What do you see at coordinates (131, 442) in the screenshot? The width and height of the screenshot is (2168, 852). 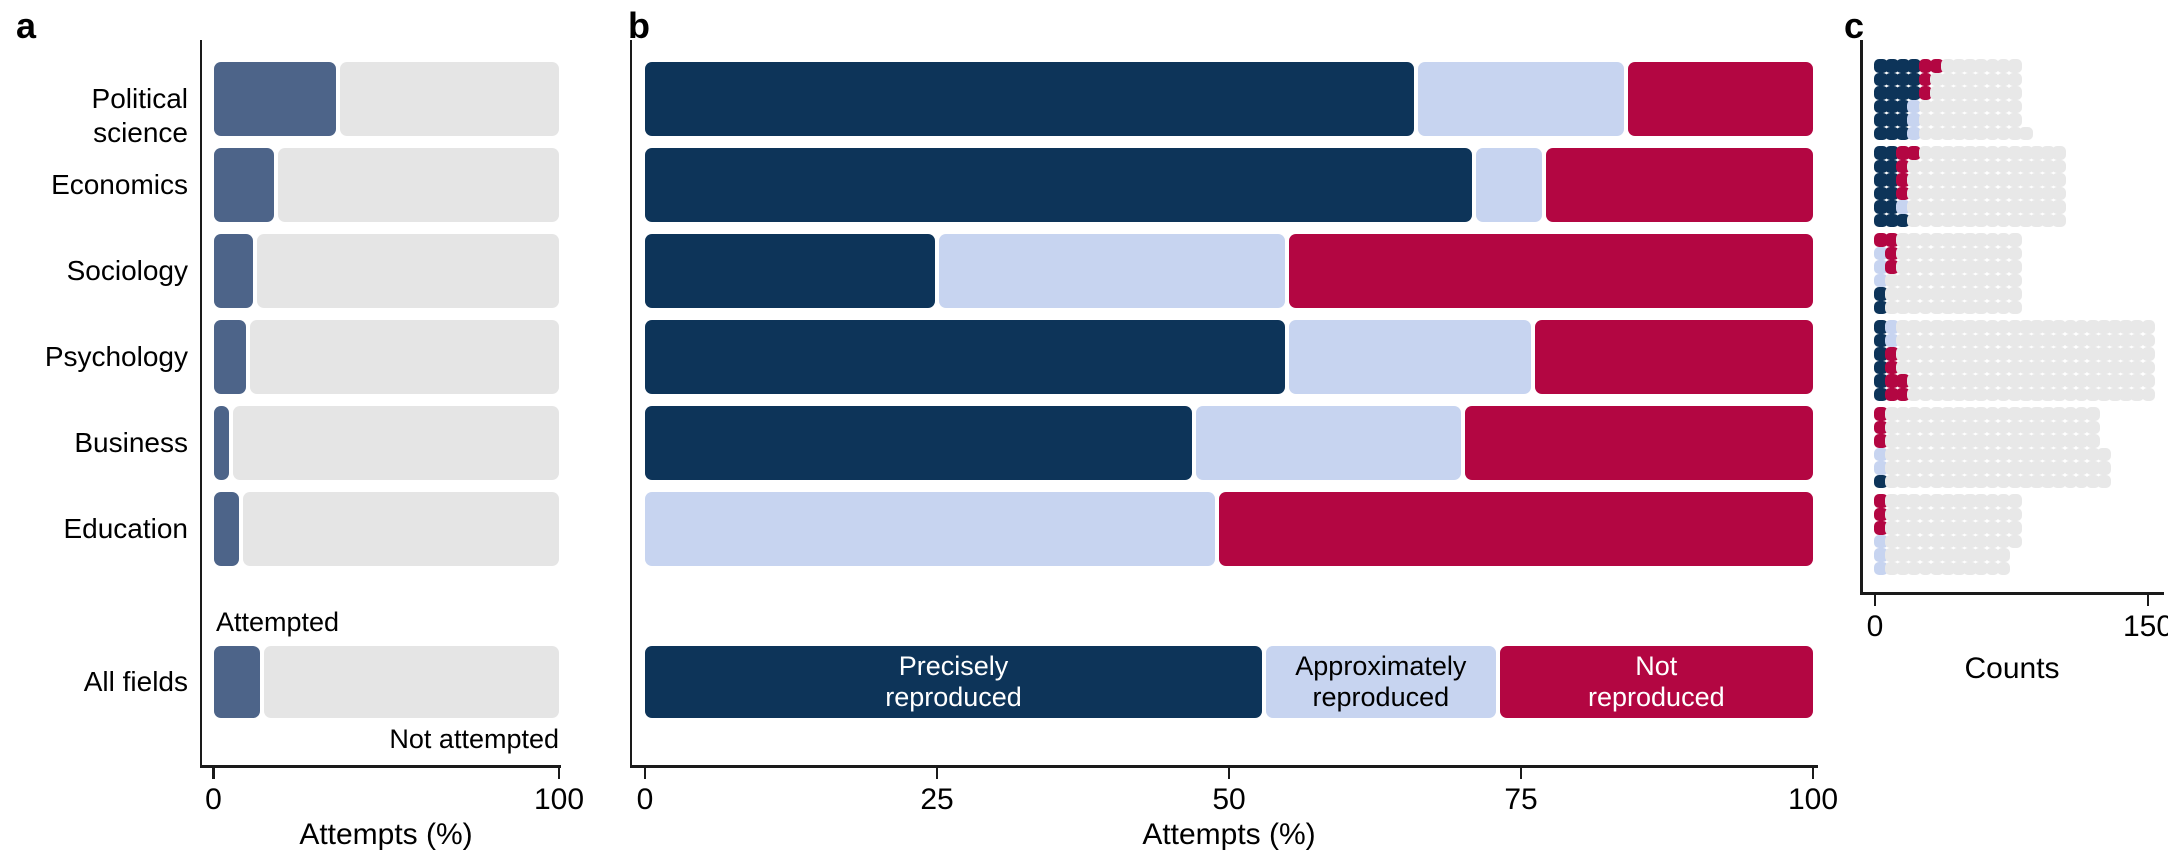 I see `row-label-business: Business` at bounding box center [131, 442].